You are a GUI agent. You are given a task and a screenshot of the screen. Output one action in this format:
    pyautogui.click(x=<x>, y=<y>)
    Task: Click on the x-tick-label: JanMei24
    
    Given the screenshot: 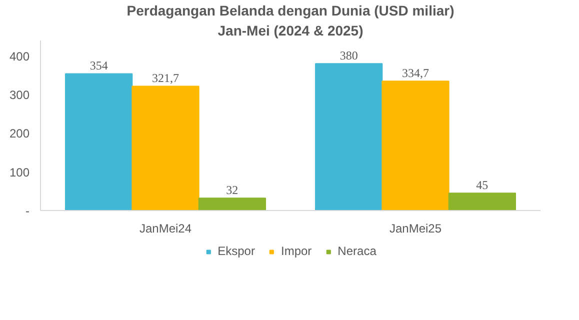 What is the action you would take?
    pyautogui.click(x=165, y=229)
    